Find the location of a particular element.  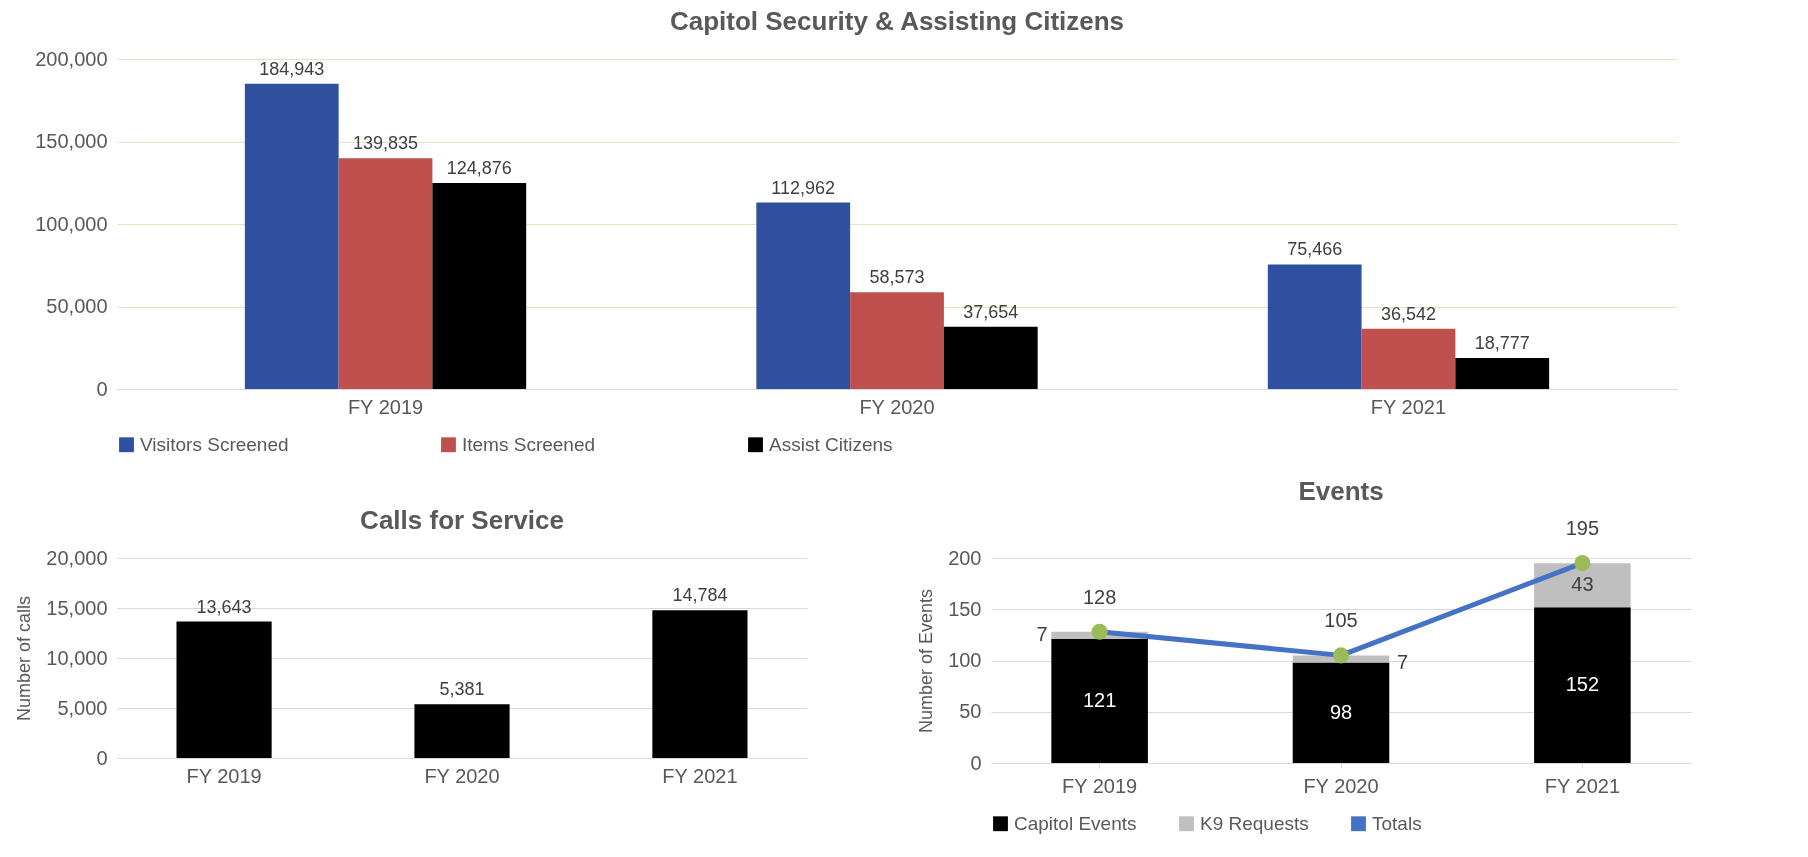

y-tick-label: 200,000 is located at coordinates (71, 58).